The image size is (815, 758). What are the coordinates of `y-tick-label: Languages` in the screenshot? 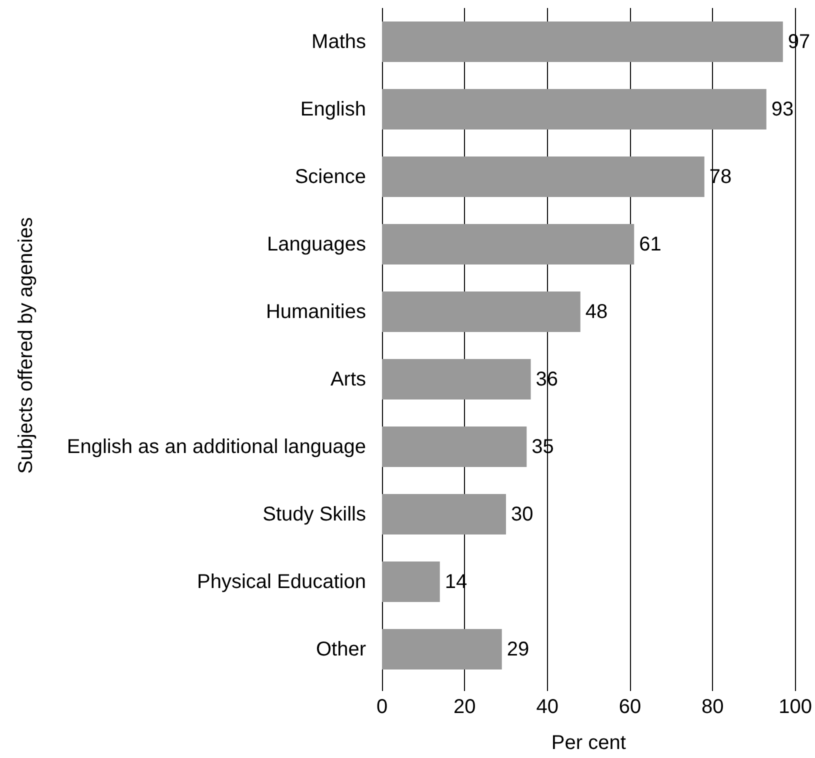 It's located at (316, 244).